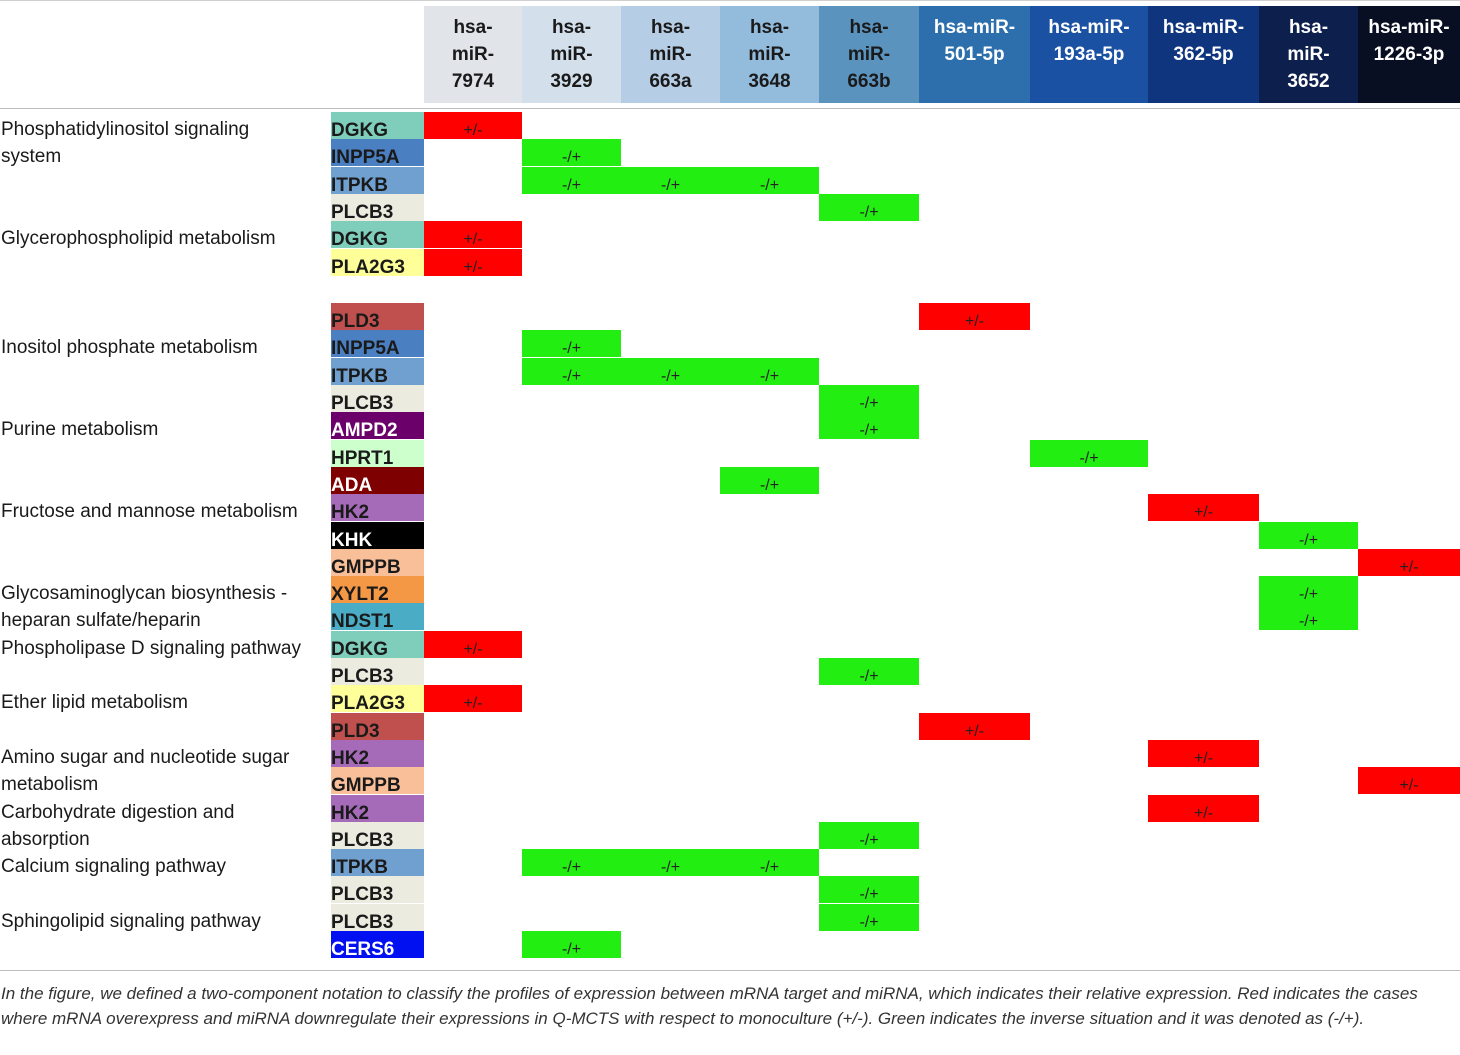 This screenshot has height=1055, width=1460. I want to click on gene-label: AMPD2, so click(377, 426).